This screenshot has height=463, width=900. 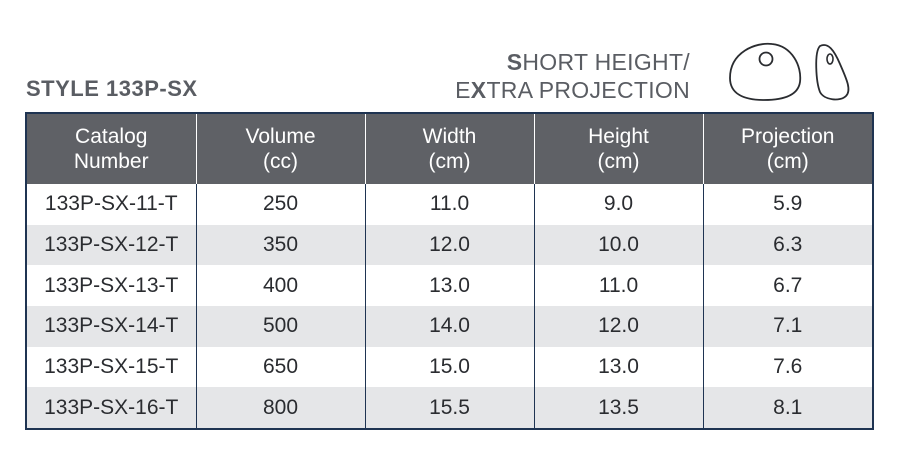 What do you see at coordinates (111, 245) in the screenshot?
I see `cell-catalog-number: 133P-SX-12-T` at bounding box center [111, 245].